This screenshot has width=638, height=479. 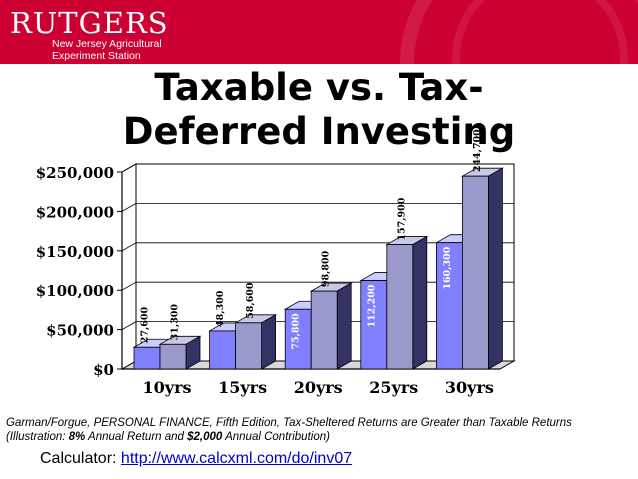 What do you see at coordinates (80, 458) in the screenshot?
I see `calculator-label: Calculator:` at bounding box center [80, 458].